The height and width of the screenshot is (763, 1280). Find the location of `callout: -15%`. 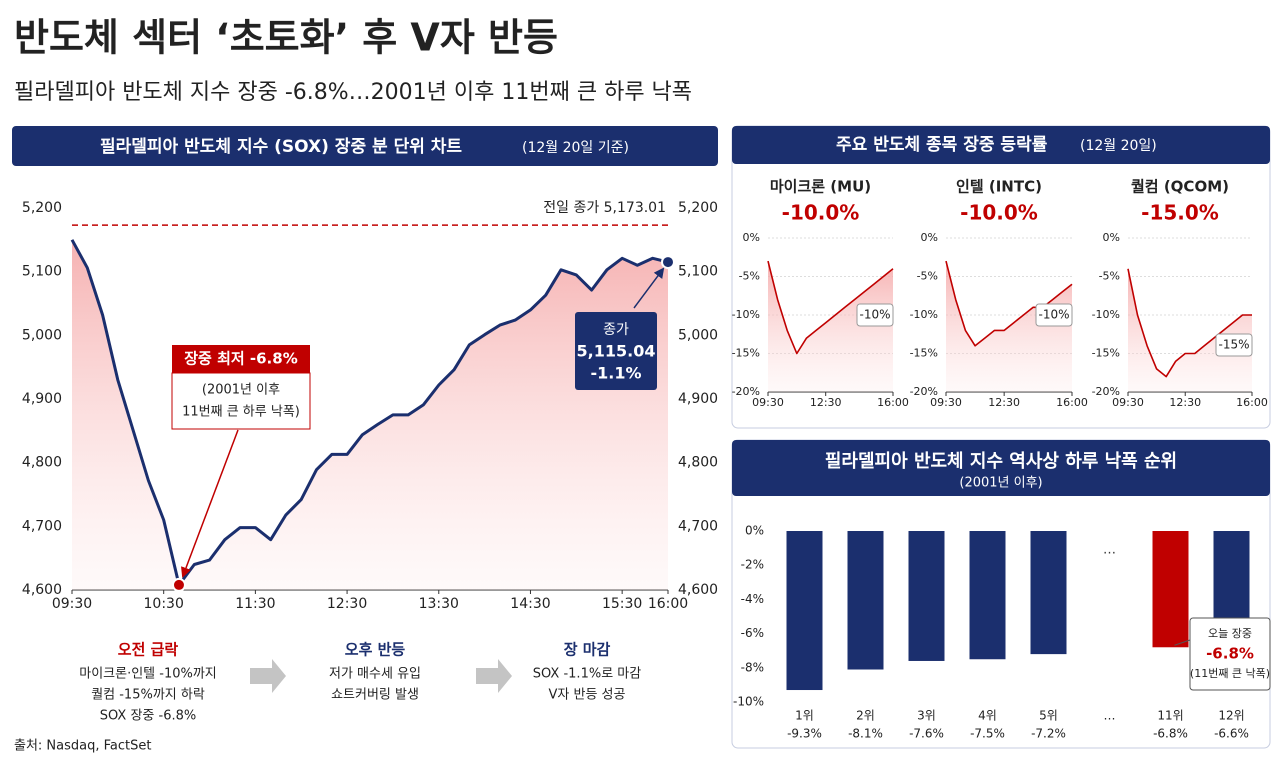

callout: -15% is located at coordinates (1233, 345).